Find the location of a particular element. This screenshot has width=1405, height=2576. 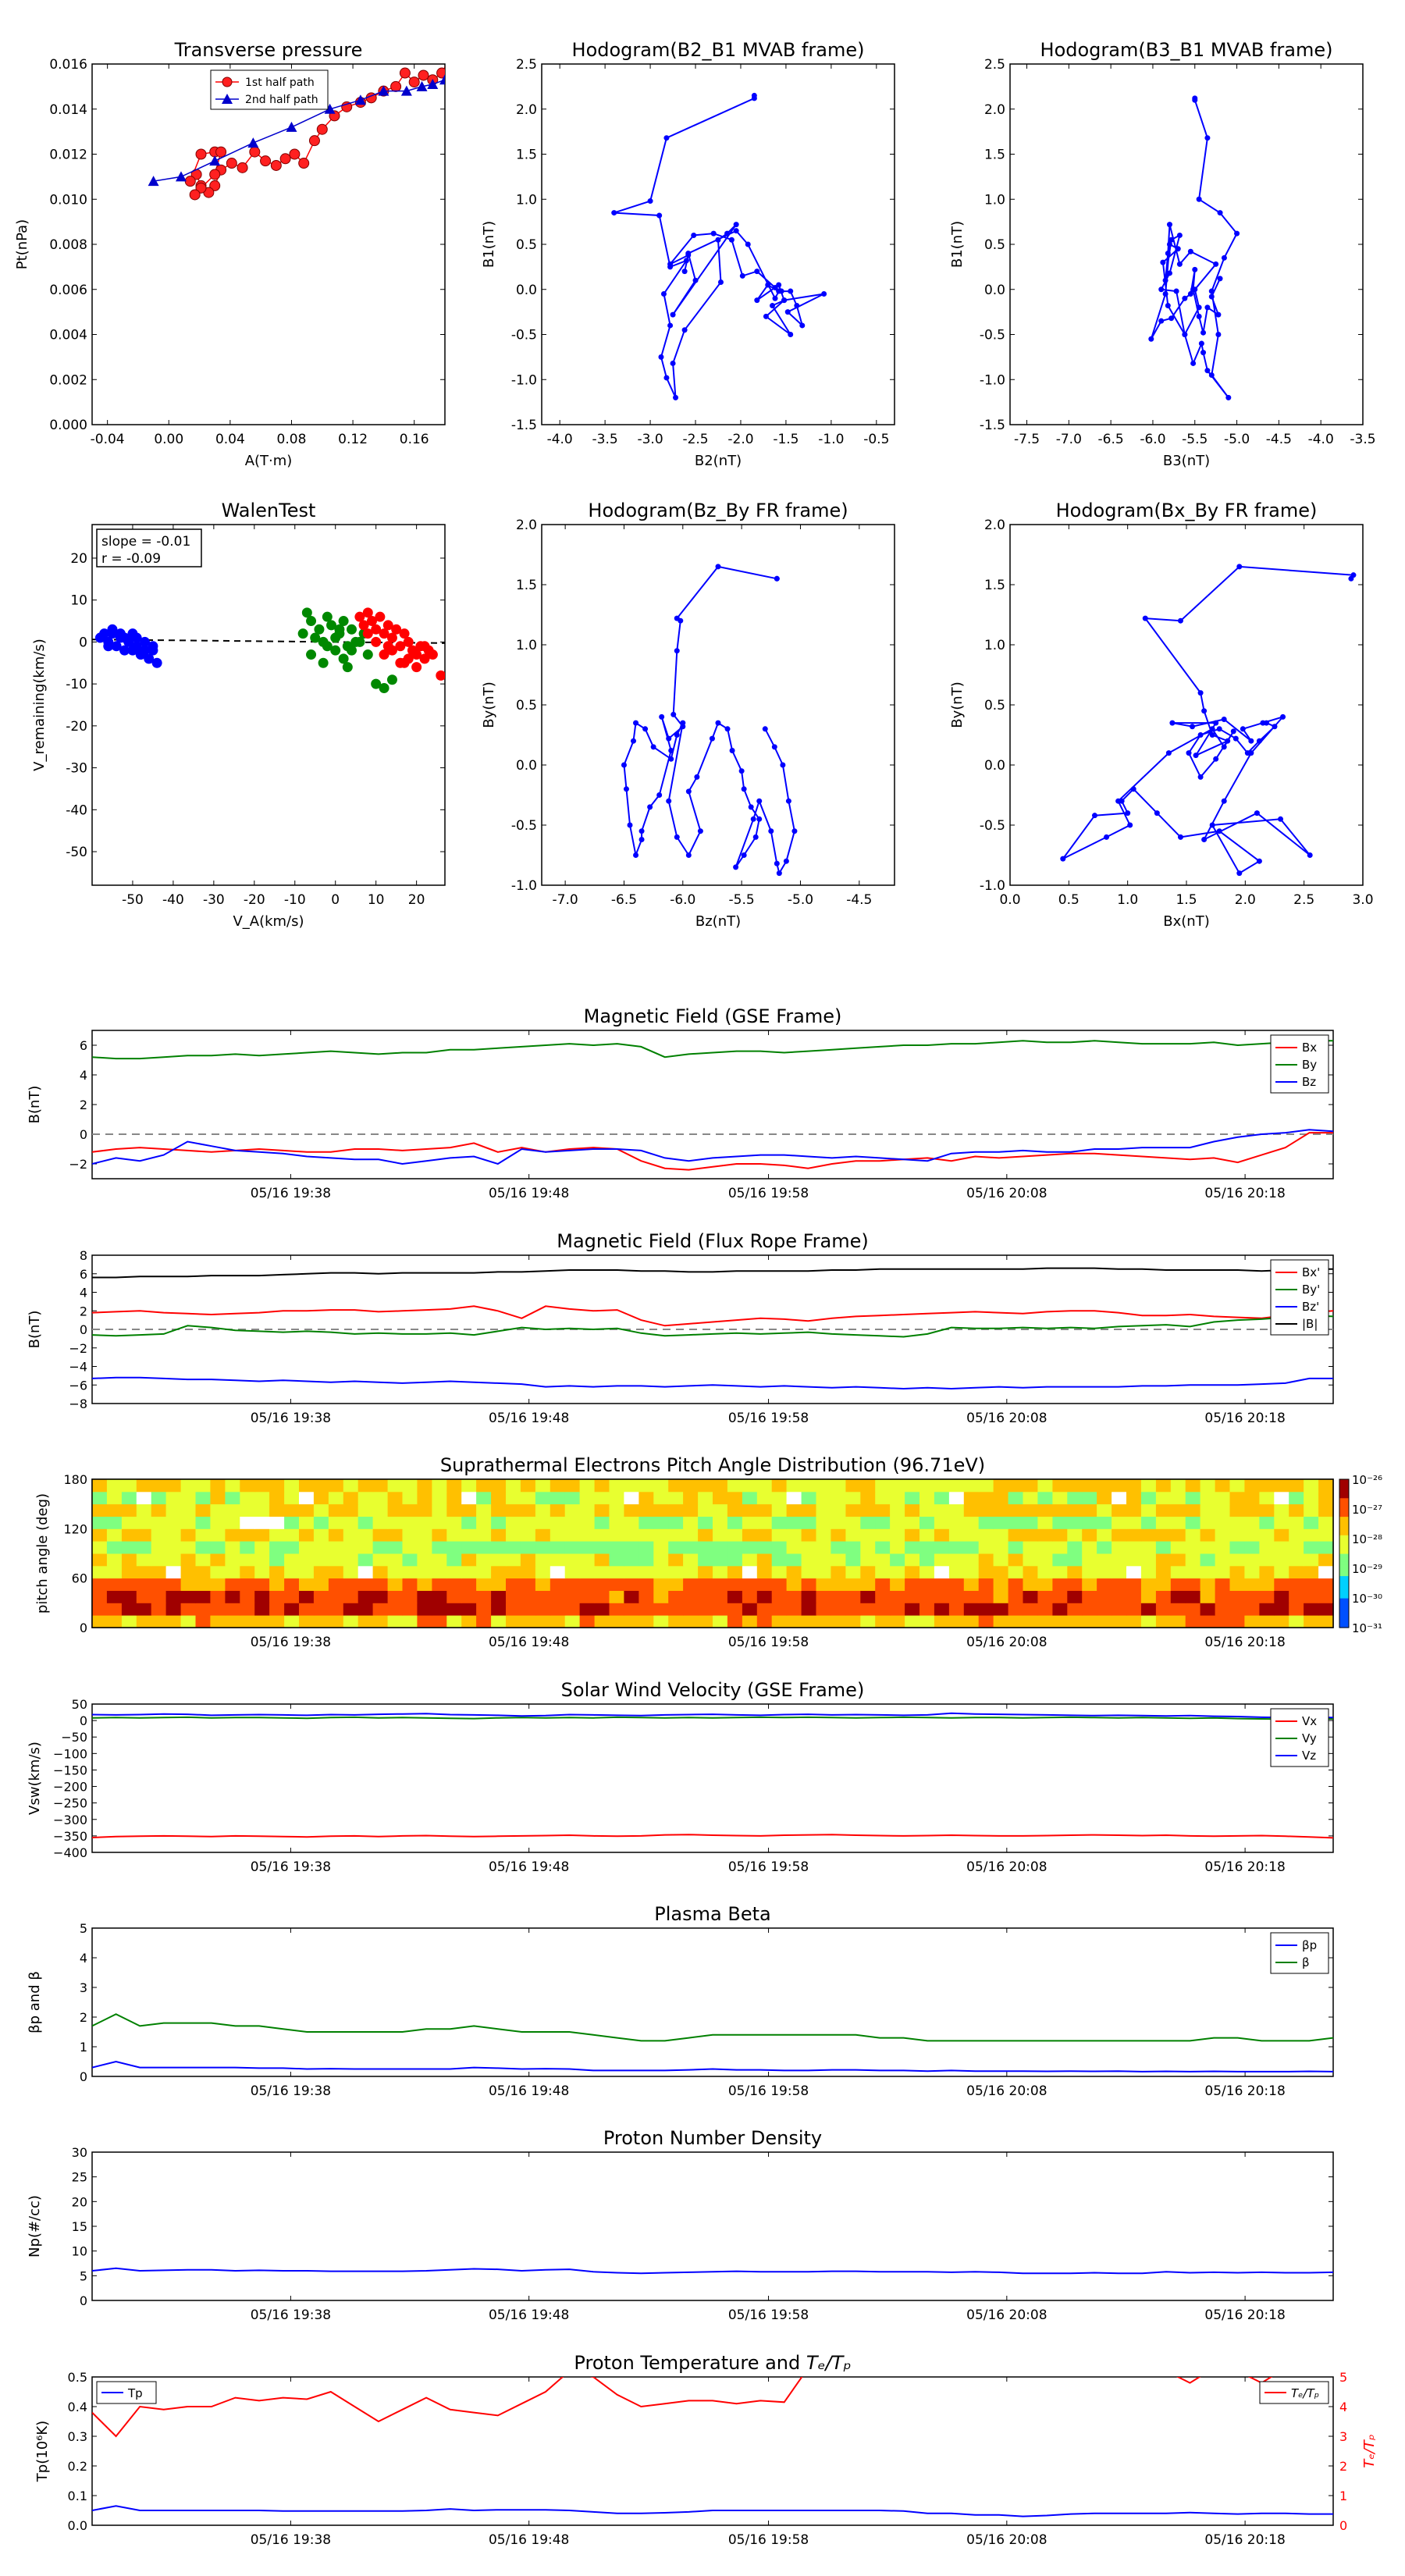

chart-title: Transverse pressure is located at coordinates (269, 50).